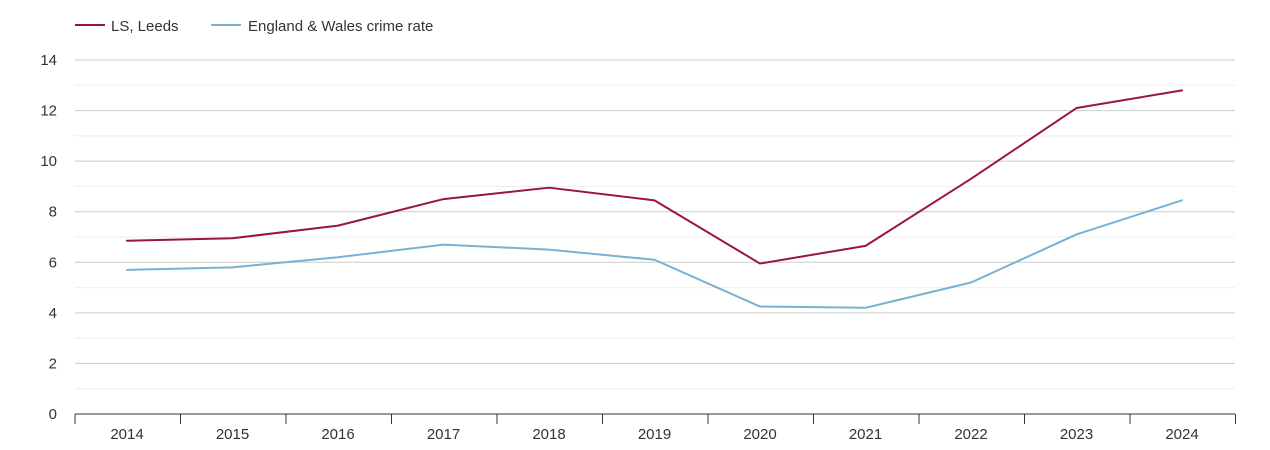  I want to click on legend: LS, Leeds England & Wales crime rate, so click(254, 26).